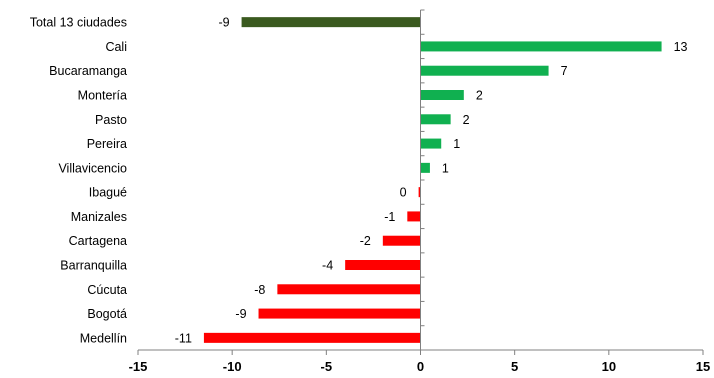  What do you see at coordinates (327, 366) in the screenshot?
I see `x-tick-label: -5` at bounding box center [327, 366].